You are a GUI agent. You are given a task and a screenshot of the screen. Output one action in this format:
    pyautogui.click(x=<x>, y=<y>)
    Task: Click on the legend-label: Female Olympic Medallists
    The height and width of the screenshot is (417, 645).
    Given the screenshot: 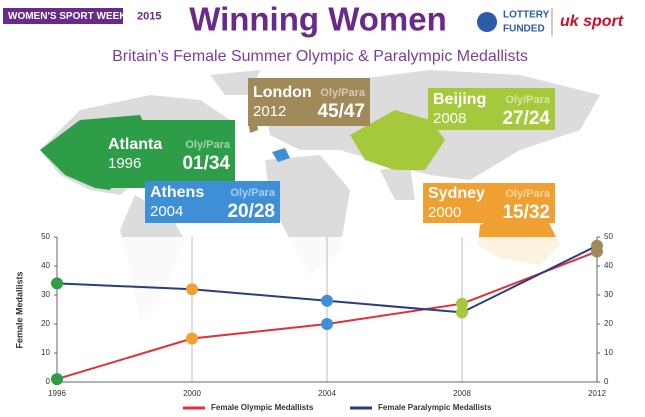 What is the action you would take?
    pyautogui.click(x=262, y=407)
    